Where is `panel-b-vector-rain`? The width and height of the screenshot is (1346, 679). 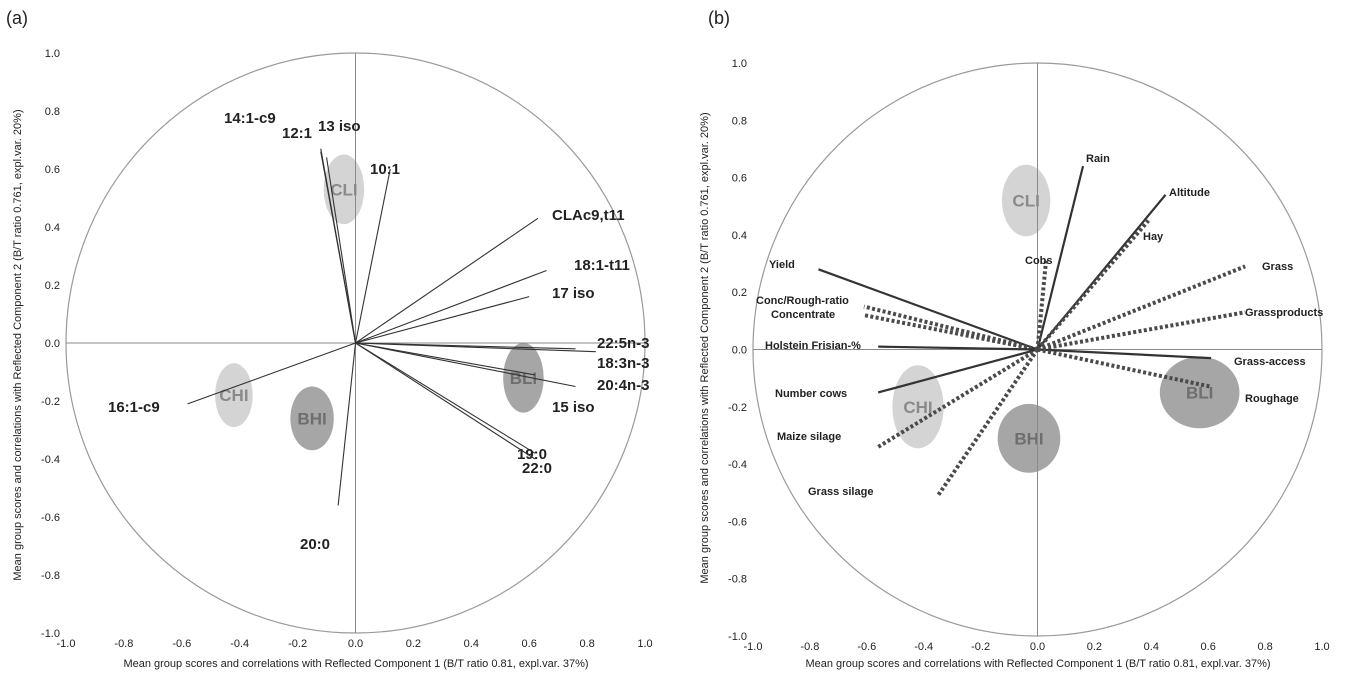
panel-b-vector-rain is located at coordinates (1060, 257).